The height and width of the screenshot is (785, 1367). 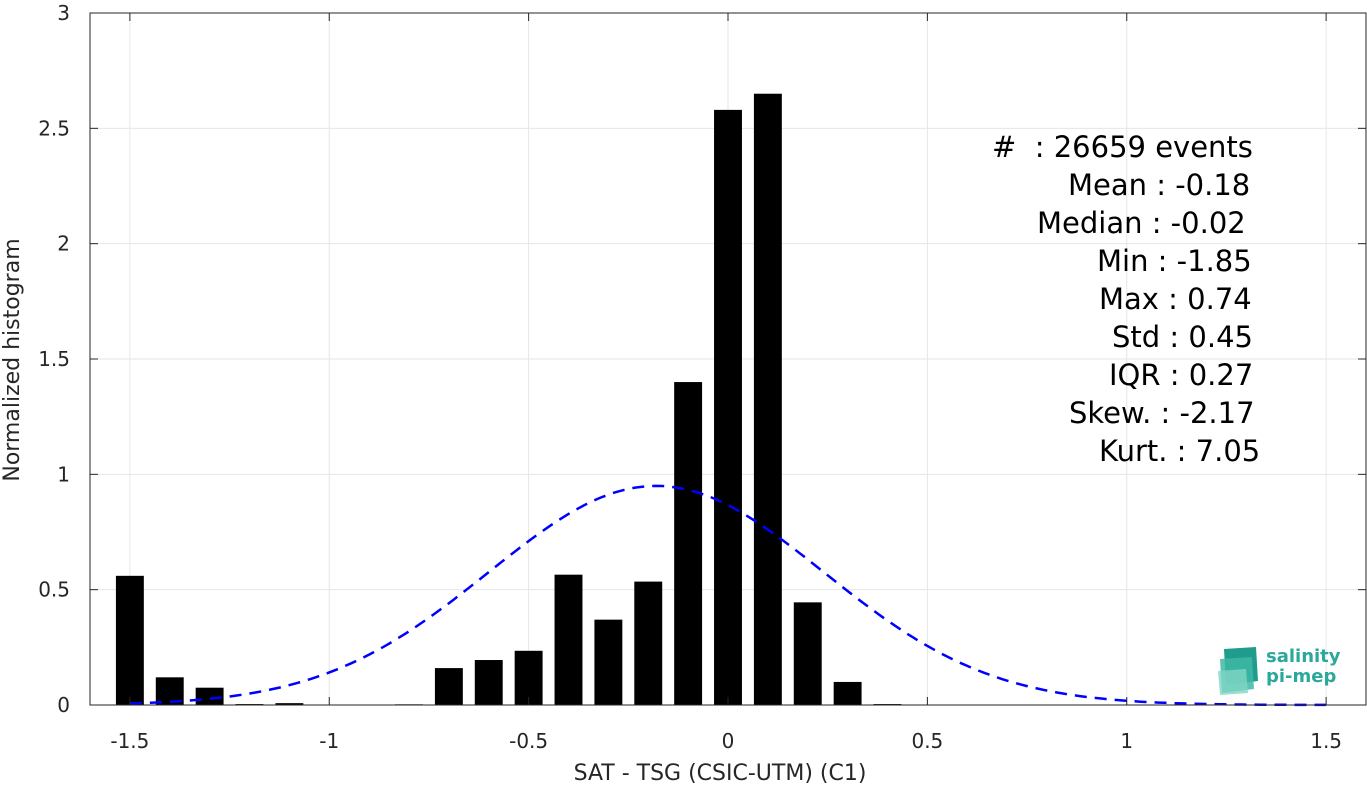 I want to click on stat-kurt: Kurt. : 7.05, so click(x=1180, y=451).